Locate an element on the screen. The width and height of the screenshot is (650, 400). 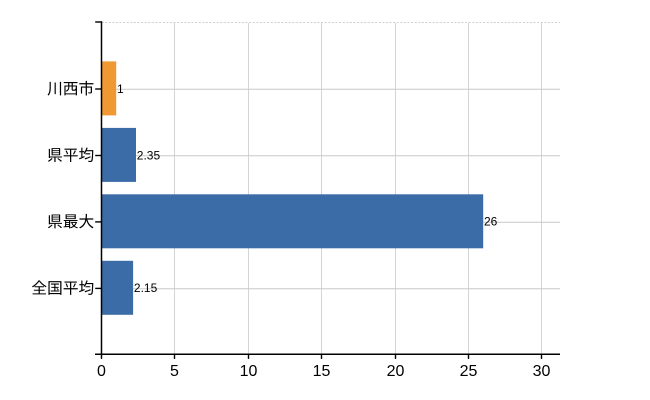
svg-text: 5 is located at coordinates (174, 371).